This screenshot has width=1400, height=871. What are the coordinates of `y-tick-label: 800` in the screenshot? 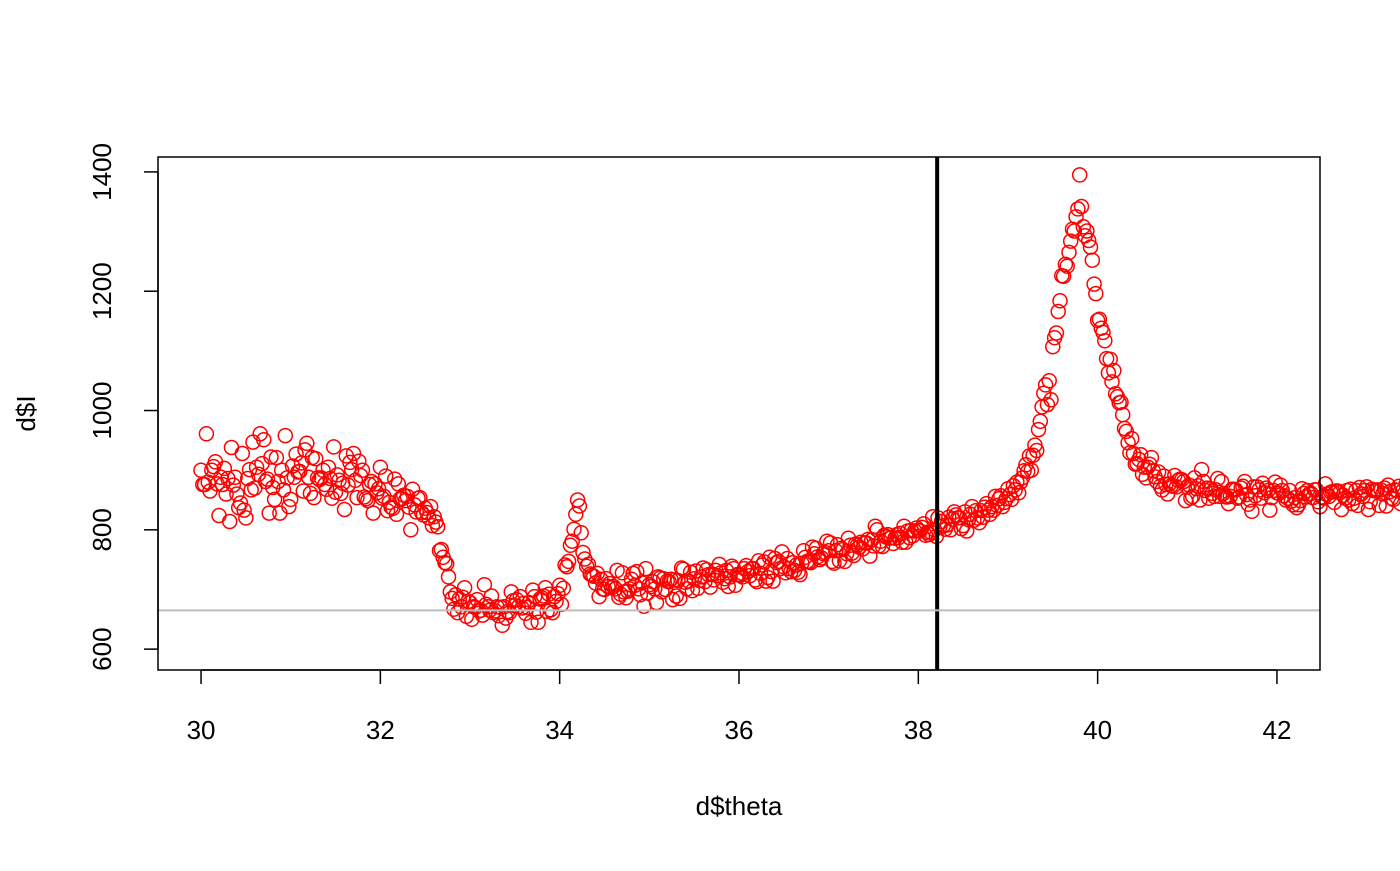 It's located at (102, 529).